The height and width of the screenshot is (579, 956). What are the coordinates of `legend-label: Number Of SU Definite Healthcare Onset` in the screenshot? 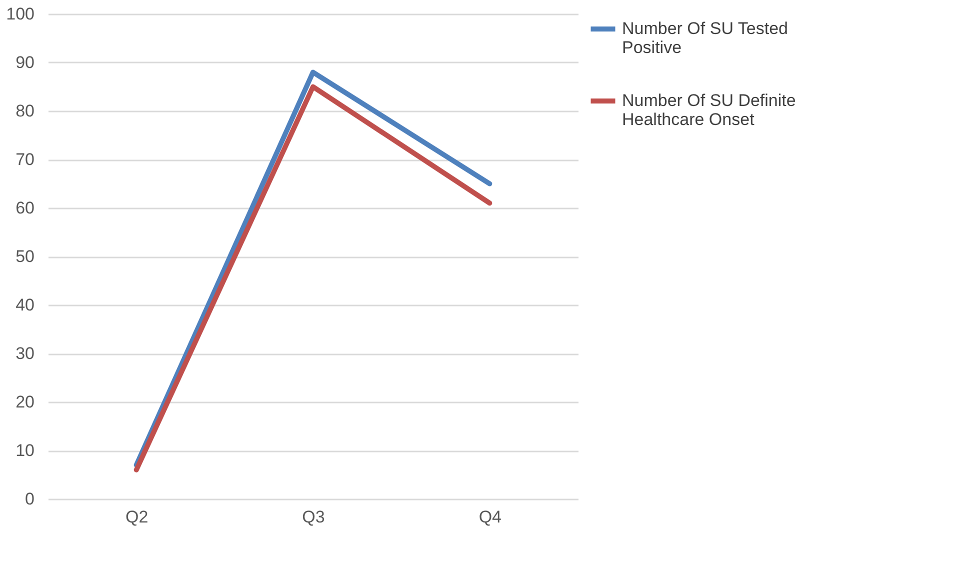 It's located at (709, 110).